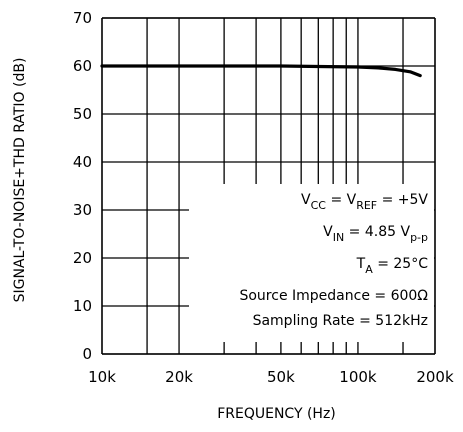 The width and height of the screenshot is (463, 432). Describe the element at coordinates (419, 237) in the screenshot. I see `annotation-subscript: p-p` at that location.